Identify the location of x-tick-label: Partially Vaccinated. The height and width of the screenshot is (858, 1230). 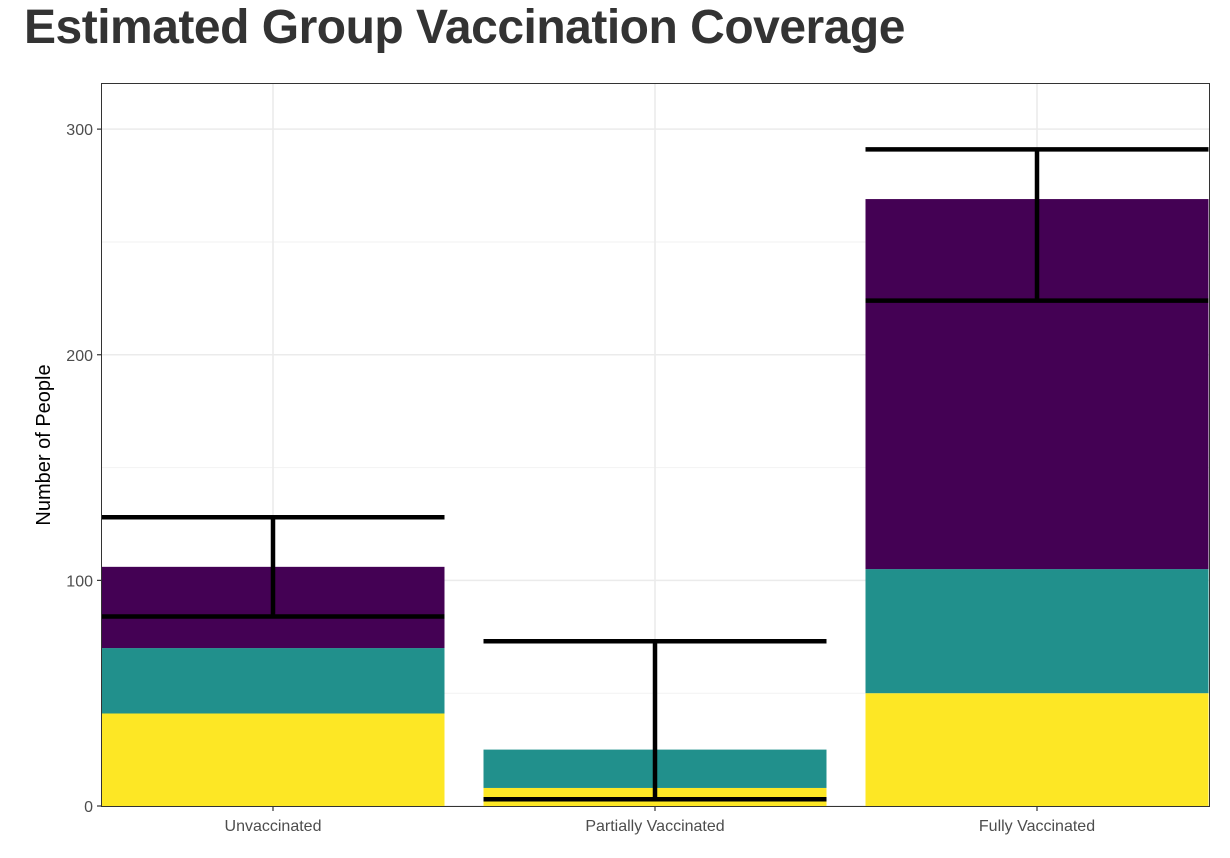
(654, 826).